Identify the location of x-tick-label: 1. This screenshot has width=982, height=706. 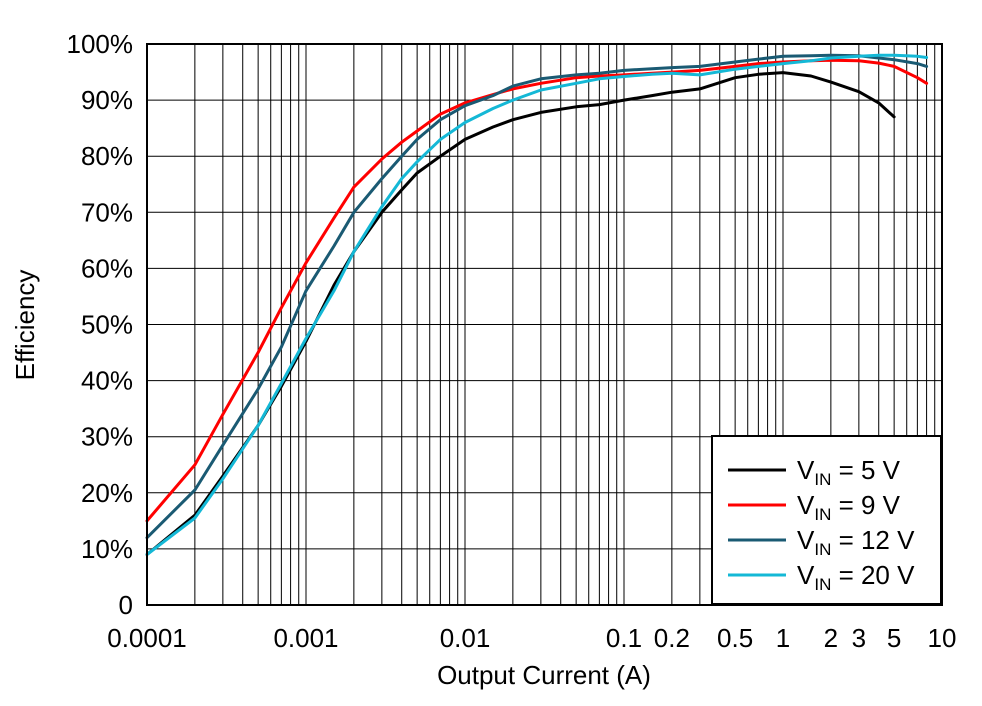
(783, 638).